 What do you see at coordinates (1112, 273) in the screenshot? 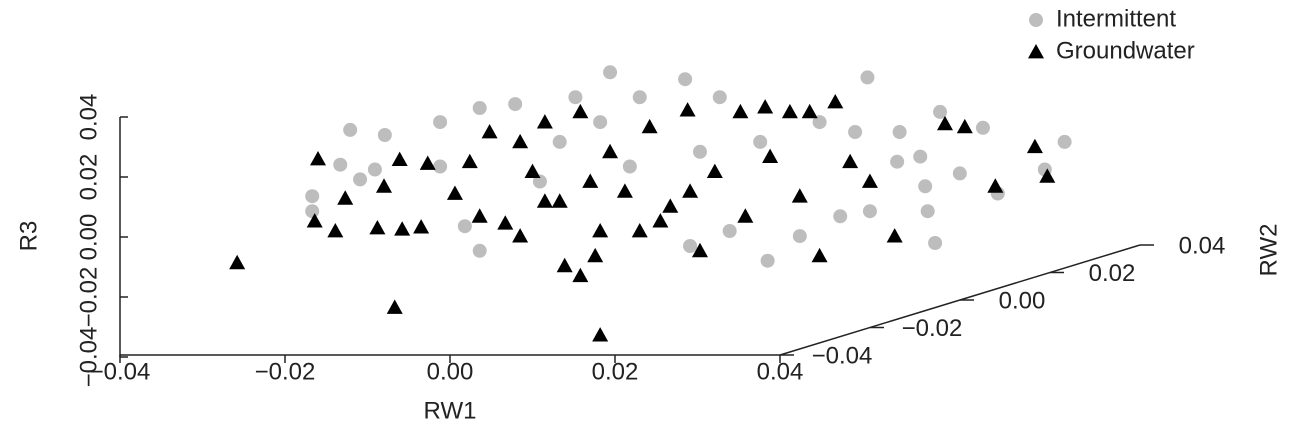
I see `y-tick-label: 0.02` at bounding box center [1112, 273].